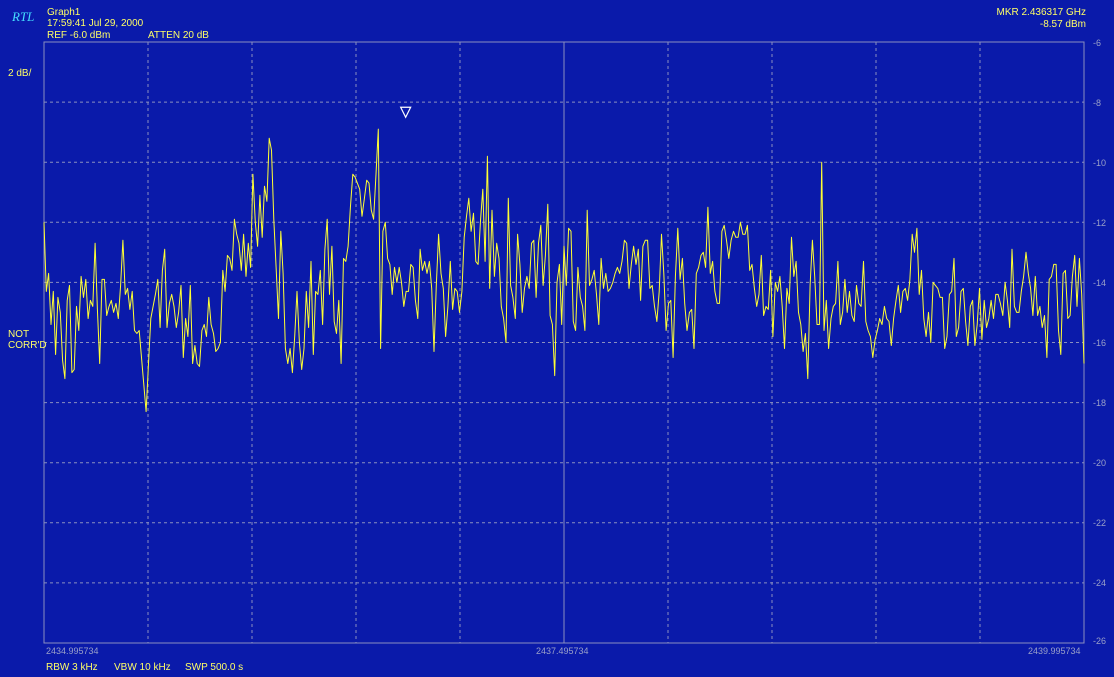 This screenshot has width=1114, height=677. What do you see at coordinates (1100, 583) in the screenshot?
I see `y-tick-label: -24` at bounding box center [1100, 583].